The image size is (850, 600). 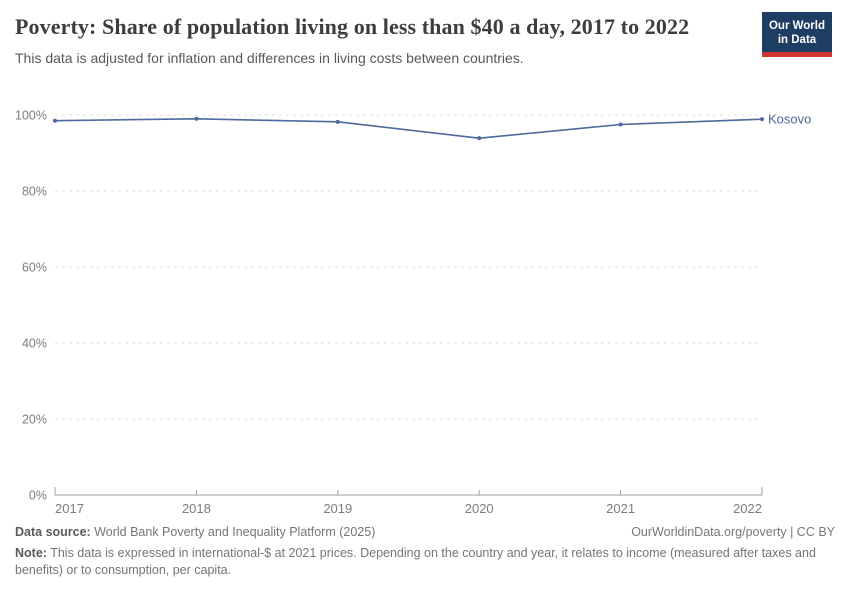 I want to click on y-axis-tick-label: 40%, so click(x=34, y=344).